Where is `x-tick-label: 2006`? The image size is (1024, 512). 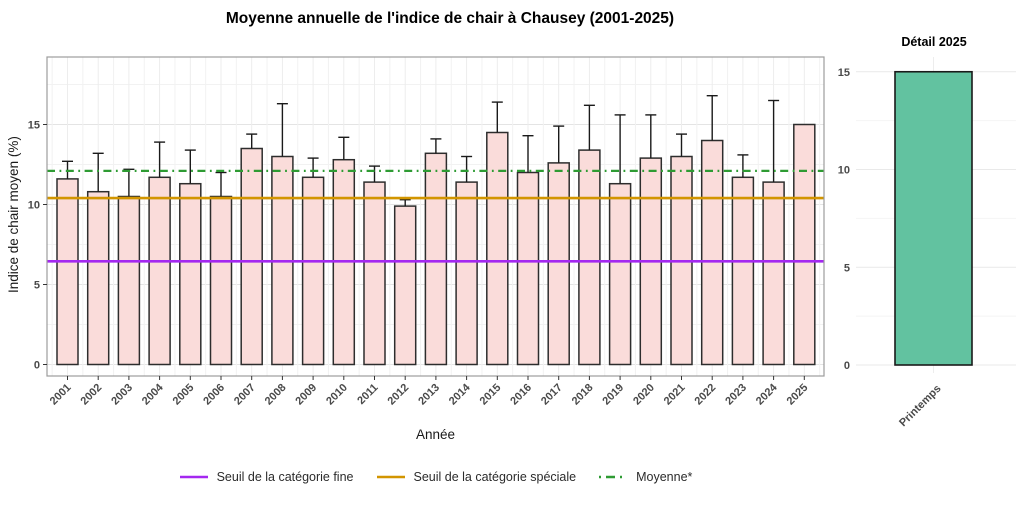
x-tick-label: 2006 is located at coordinates (214, 395).